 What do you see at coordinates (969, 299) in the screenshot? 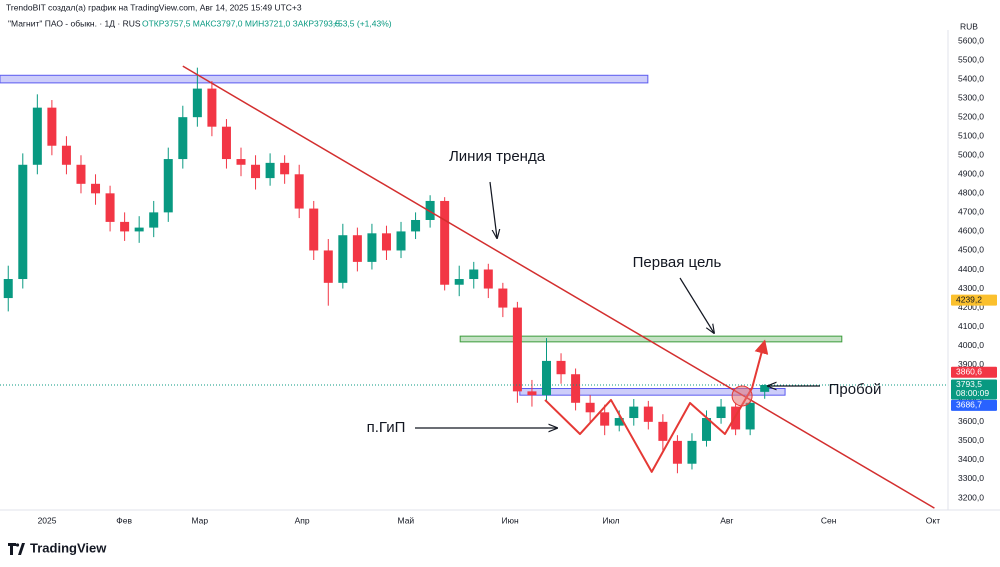
I see `price-label: 4239,2` at bounding box center [969, 299].